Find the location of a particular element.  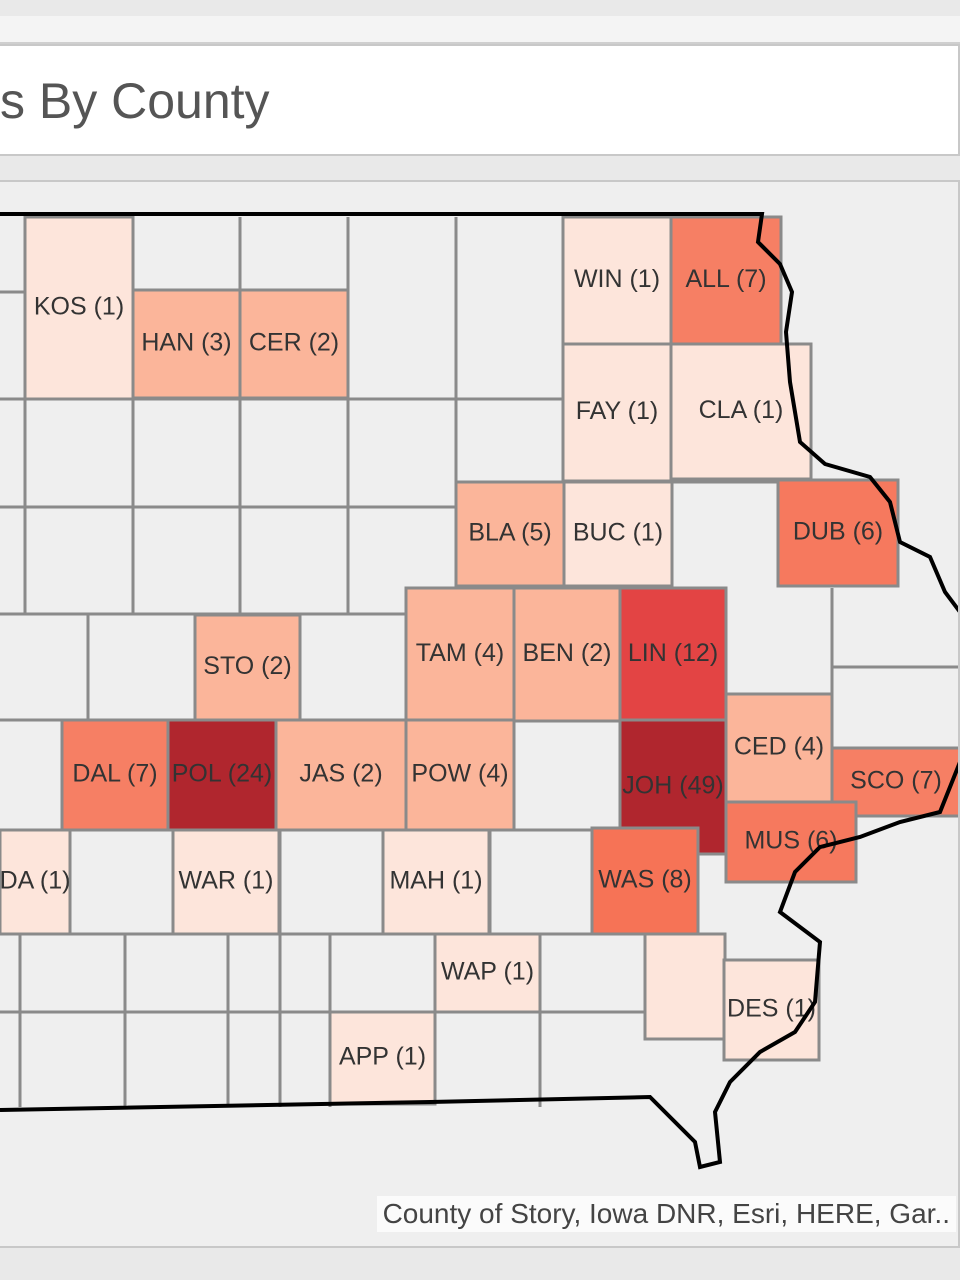

county-label: JAS (2) is located at coordinates (340, 774).